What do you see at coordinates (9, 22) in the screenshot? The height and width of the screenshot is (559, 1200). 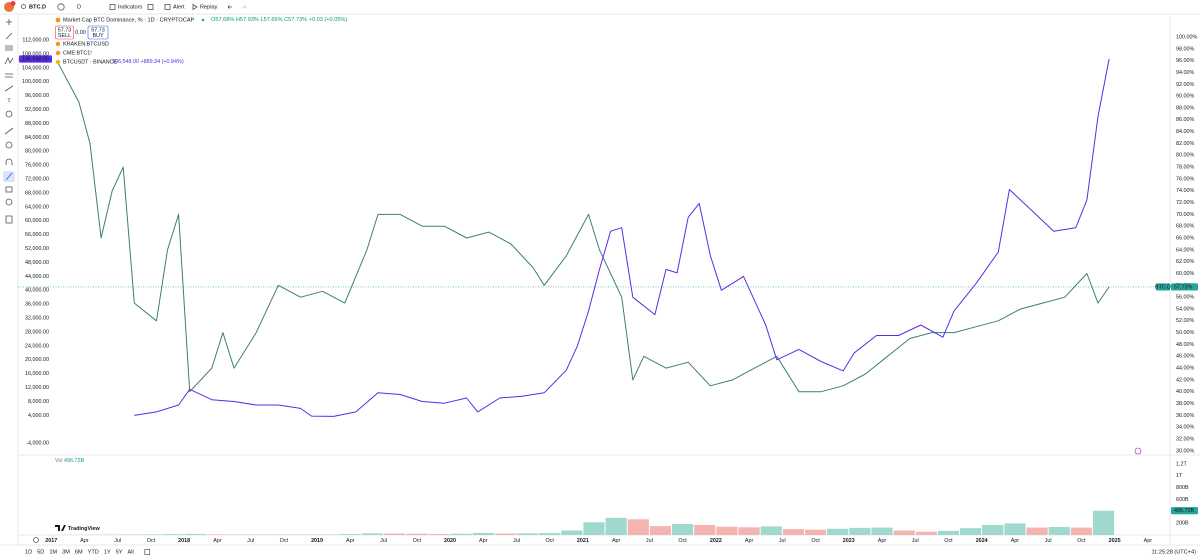 I see `crosshair-tool` at bounding box center [9, 22].